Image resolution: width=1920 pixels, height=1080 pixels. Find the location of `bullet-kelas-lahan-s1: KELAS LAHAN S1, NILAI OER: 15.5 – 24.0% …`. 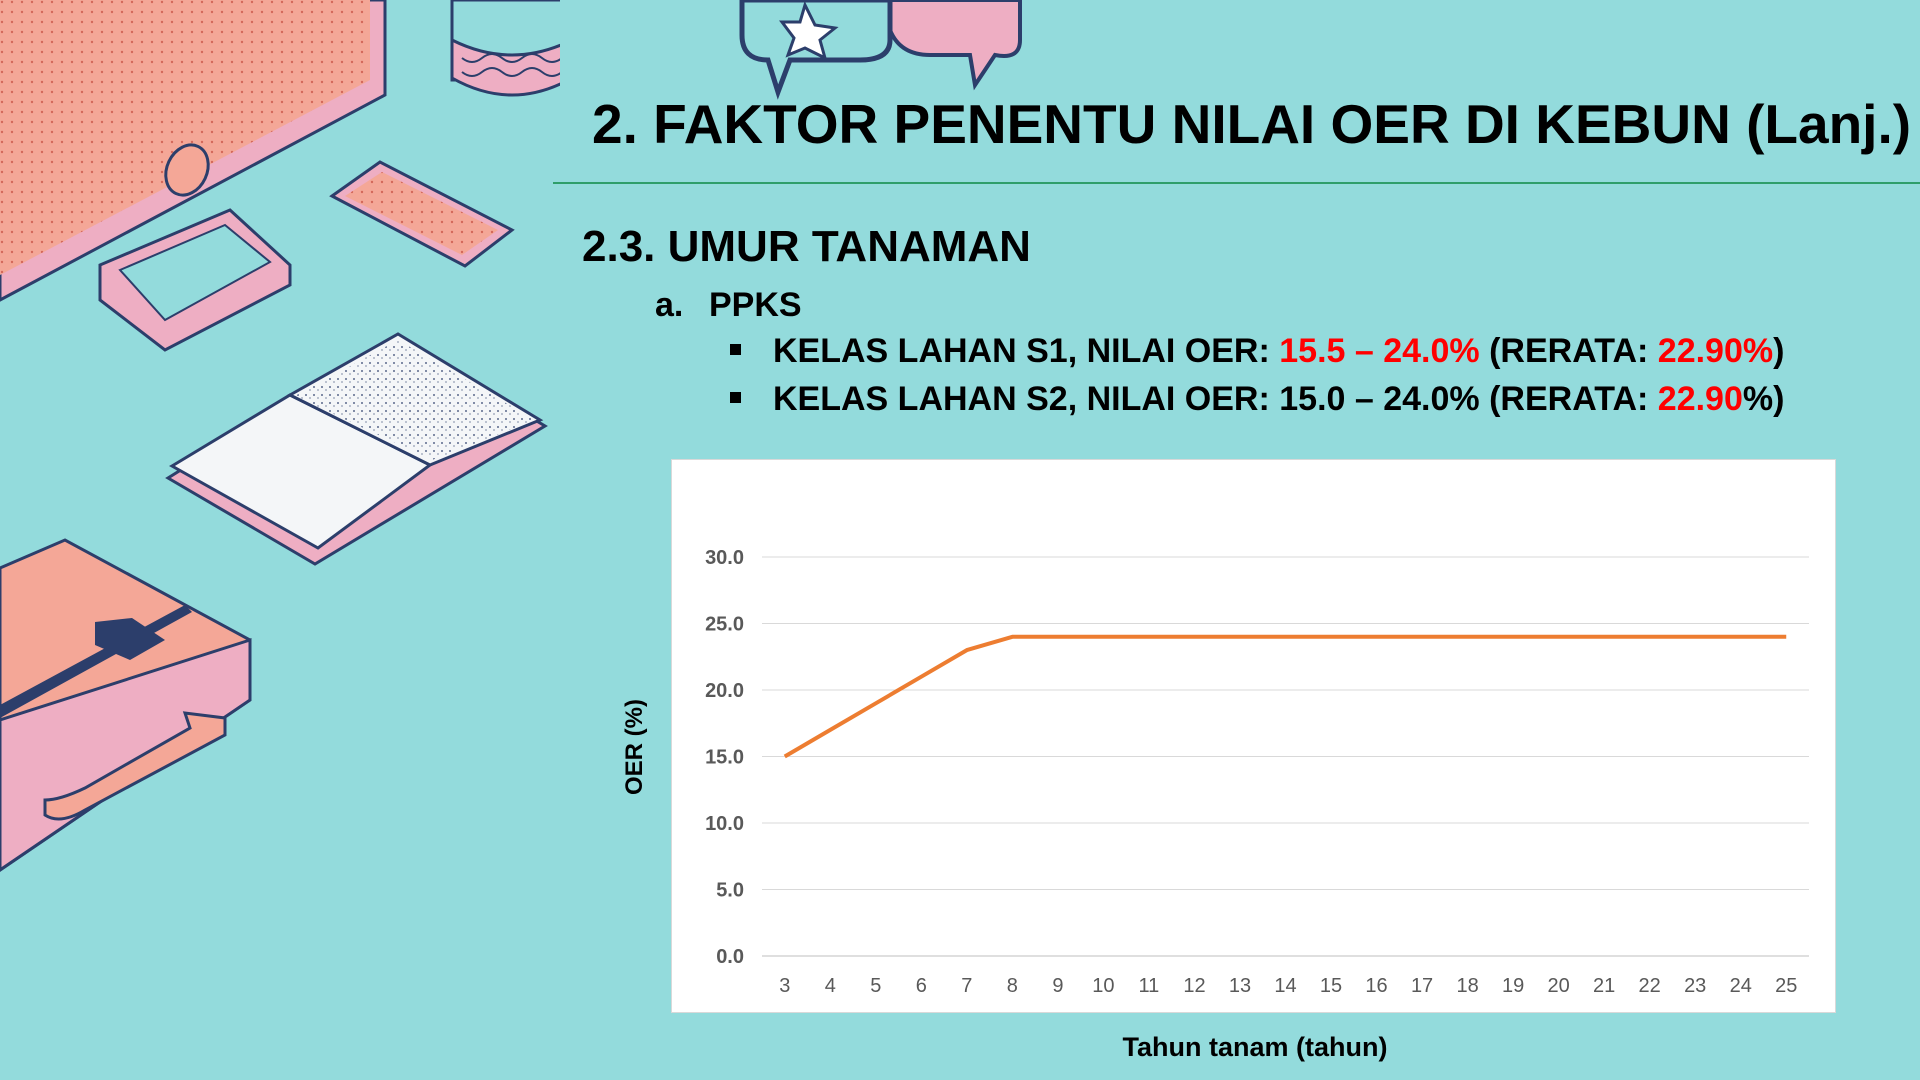

bullet-kelas-lahan-s1: KELAS LAHAN S1, NILAI OER: 15.5 – 24.0% … is located at coordinates (1257, 351).